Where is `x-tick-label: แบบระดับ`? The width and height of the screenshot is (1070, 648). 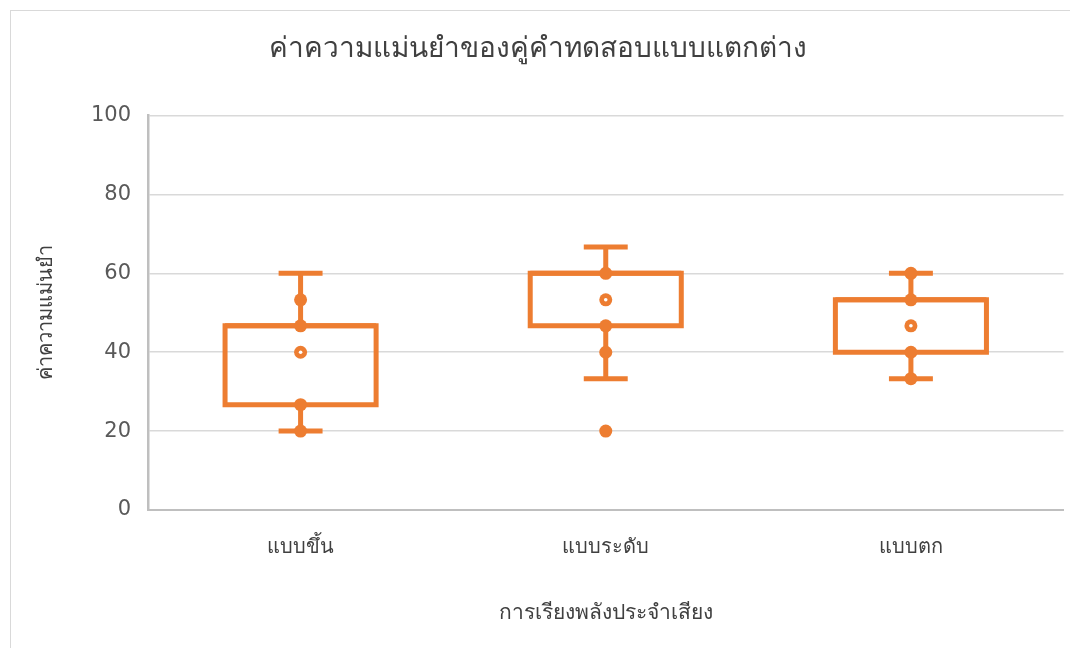 x-tick-label: แบบระดับ is located at coordinates (606, 546).